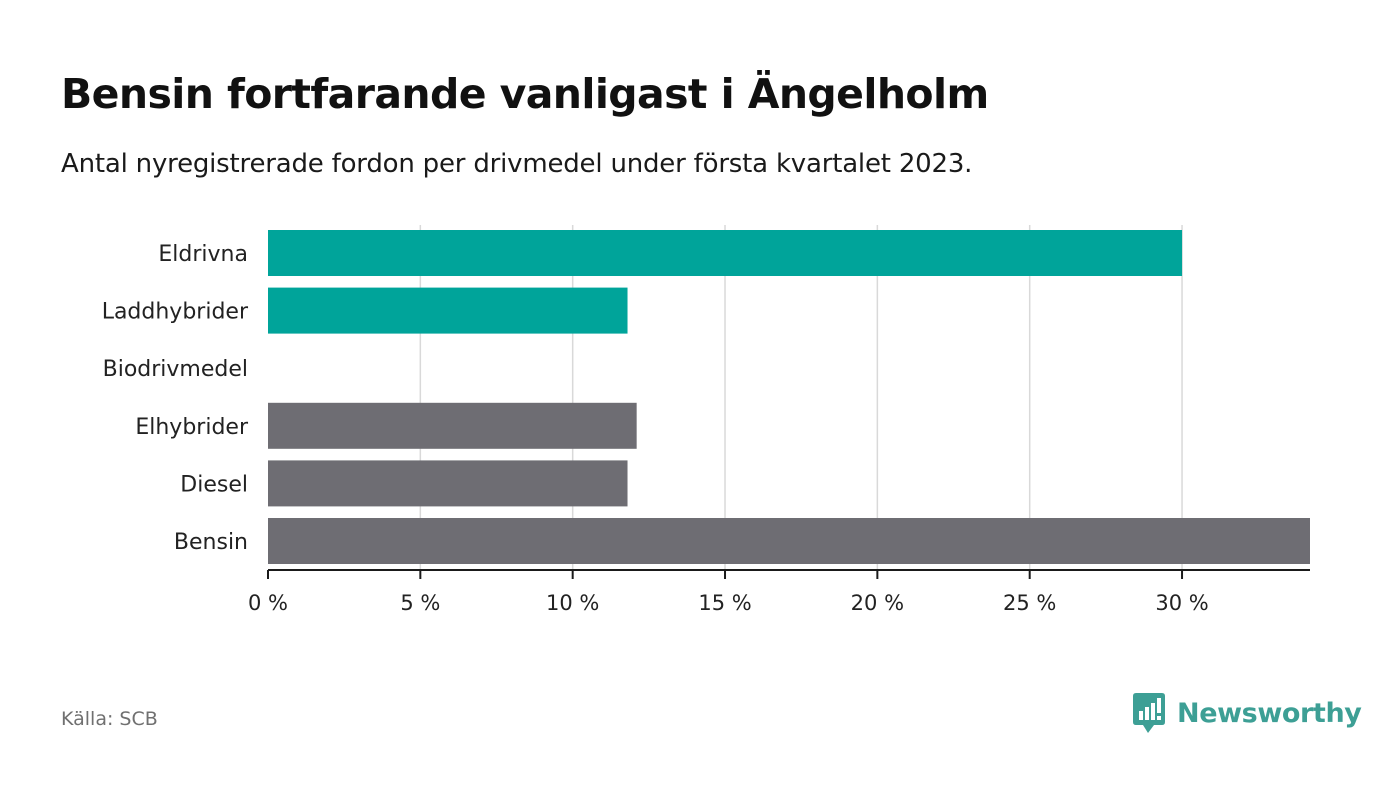 This screenshot has height=793, width=1400. I want to click on brand-logo: Newsworthy, so click(1247, 713).